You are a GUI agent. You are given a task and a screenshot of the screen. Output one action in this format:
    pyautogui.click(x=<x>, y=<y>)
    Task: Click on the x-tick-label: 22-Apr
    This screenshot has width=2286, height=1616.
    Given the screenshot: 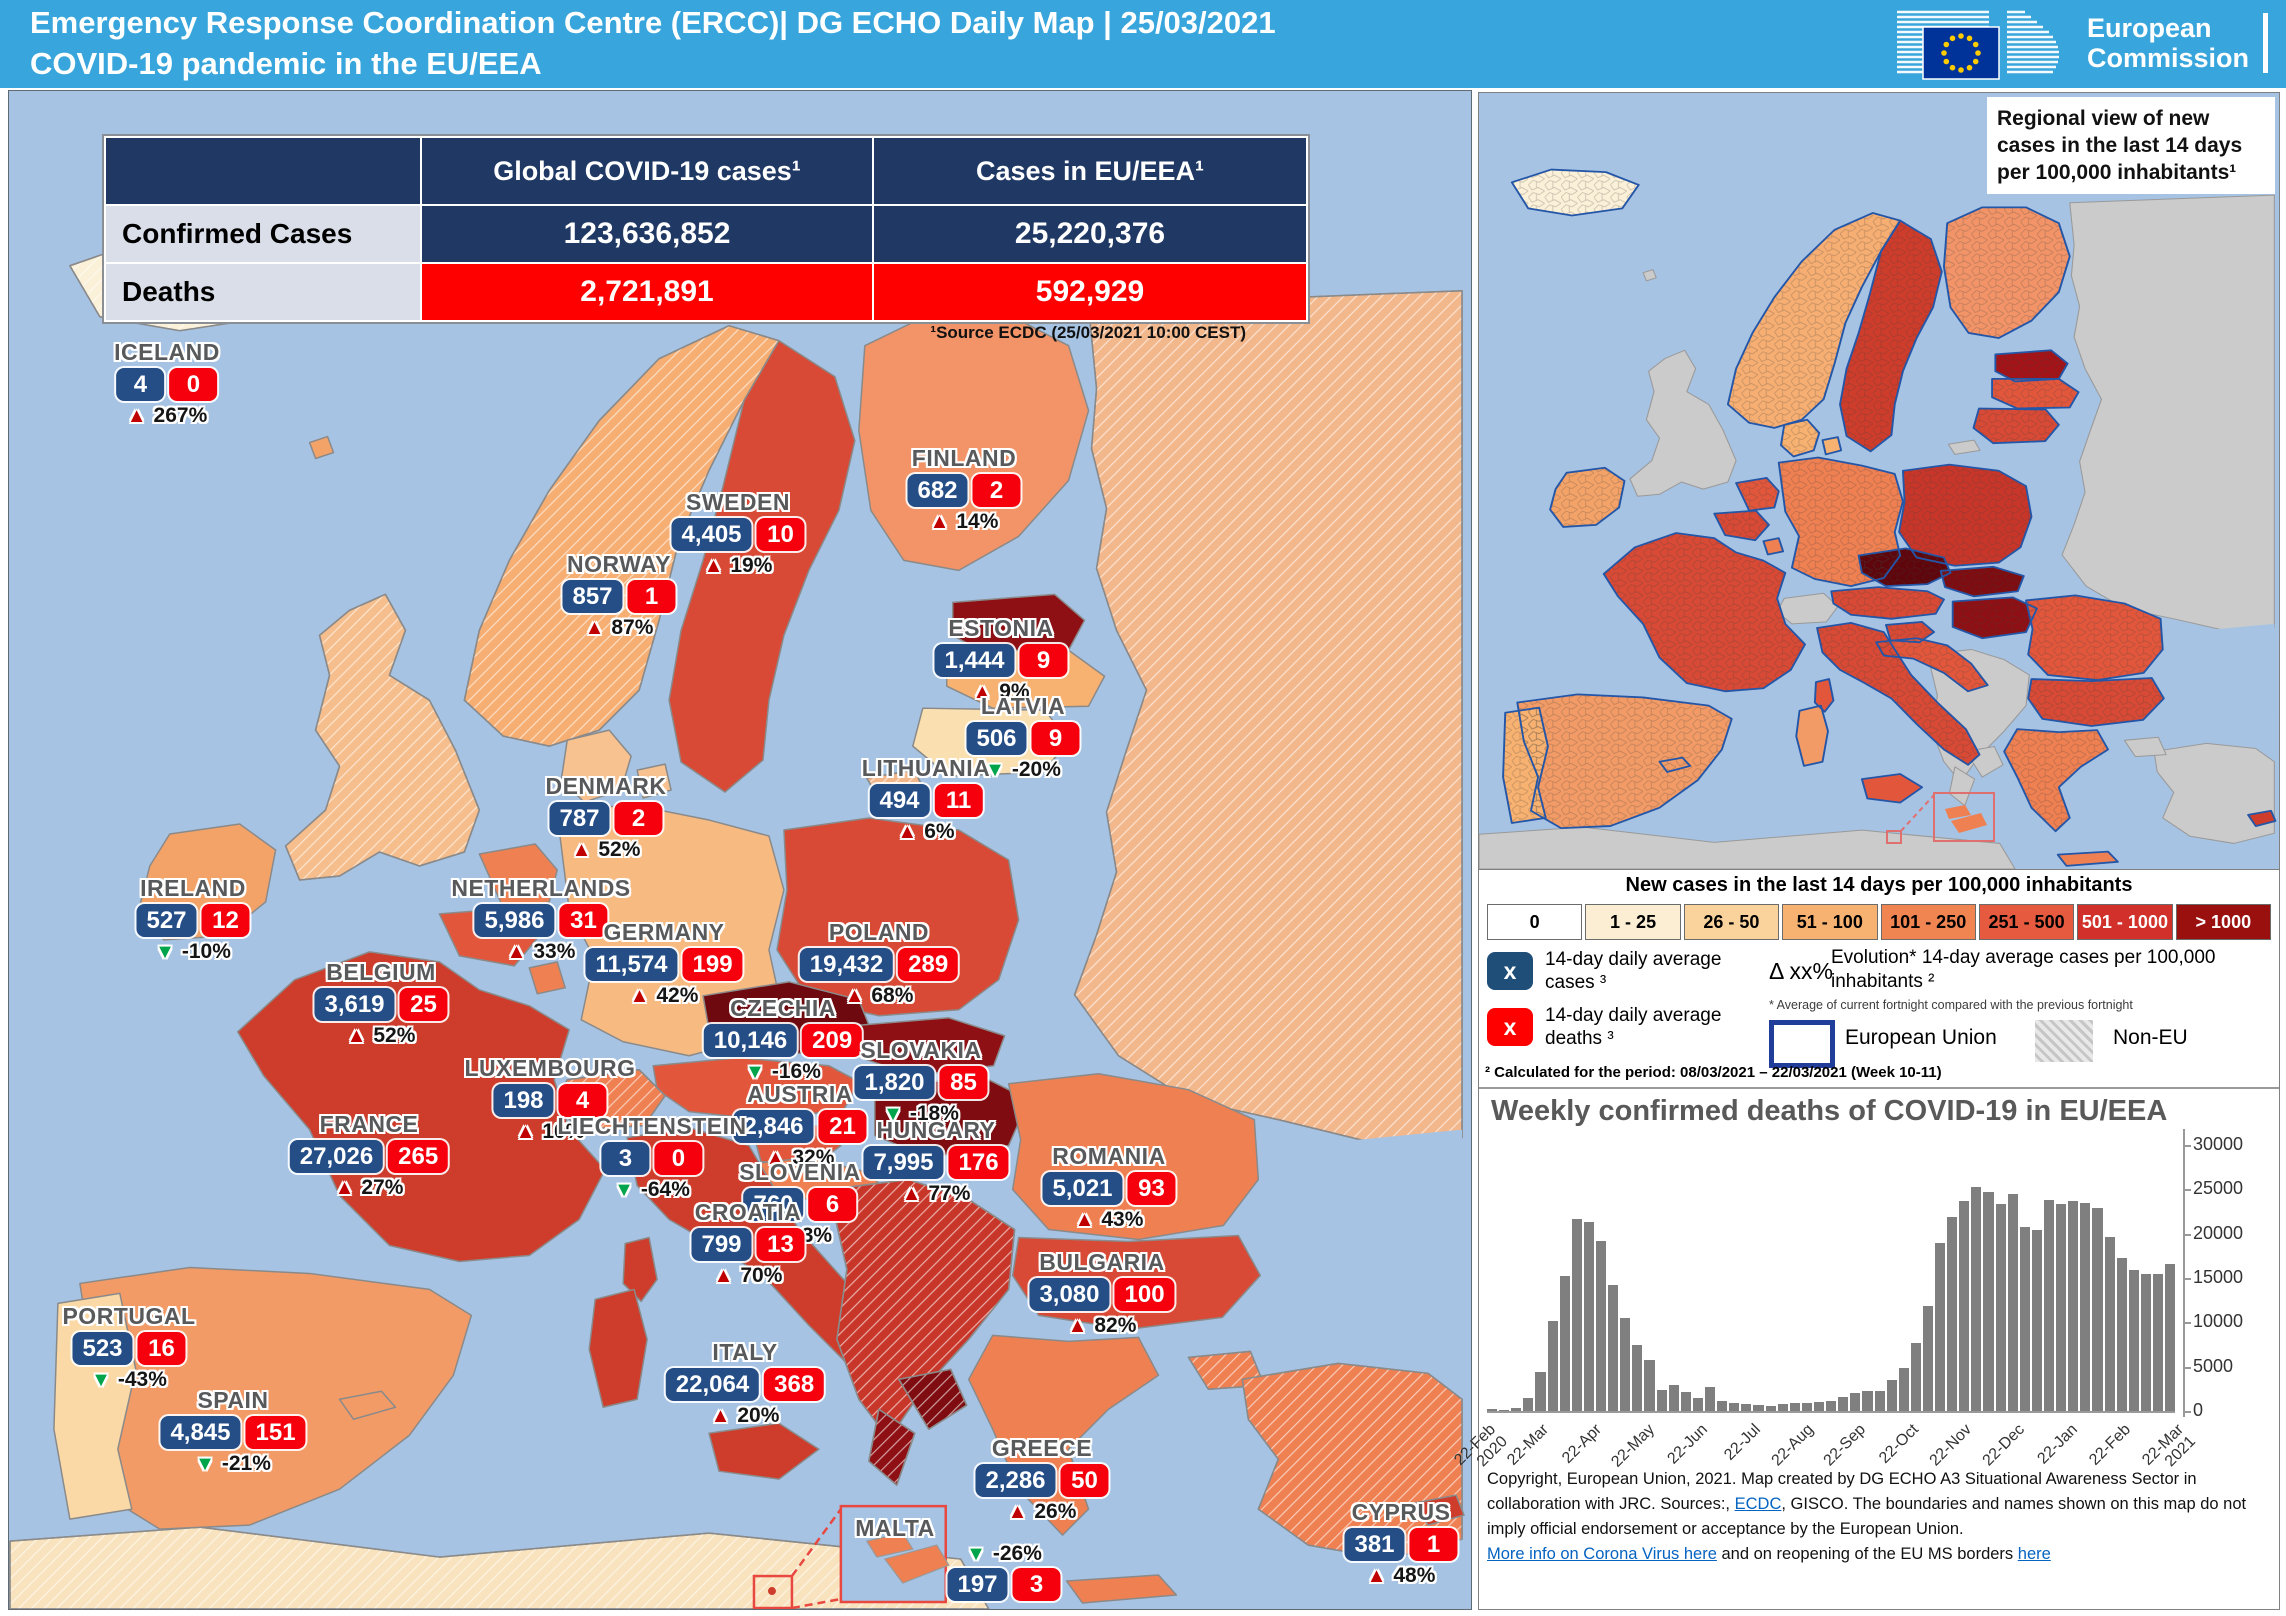 What is the action you would take?
    pyautogui.click(x=1582, y=1444)
    